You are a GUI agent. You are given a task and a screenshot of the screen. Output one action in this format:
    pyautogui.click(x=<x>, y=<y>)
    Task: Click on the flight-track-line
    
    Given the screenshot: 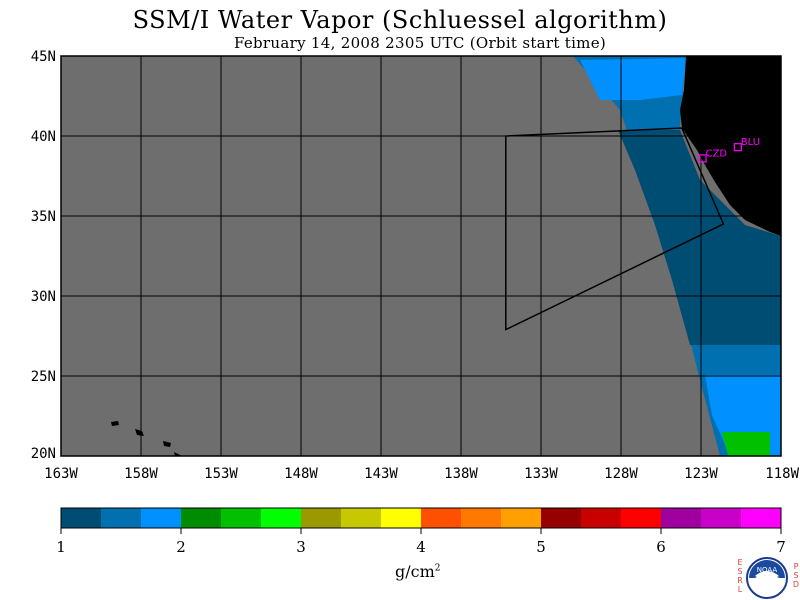 What is the action you would take?
    pyautogui.click(x=615, y=229)
    